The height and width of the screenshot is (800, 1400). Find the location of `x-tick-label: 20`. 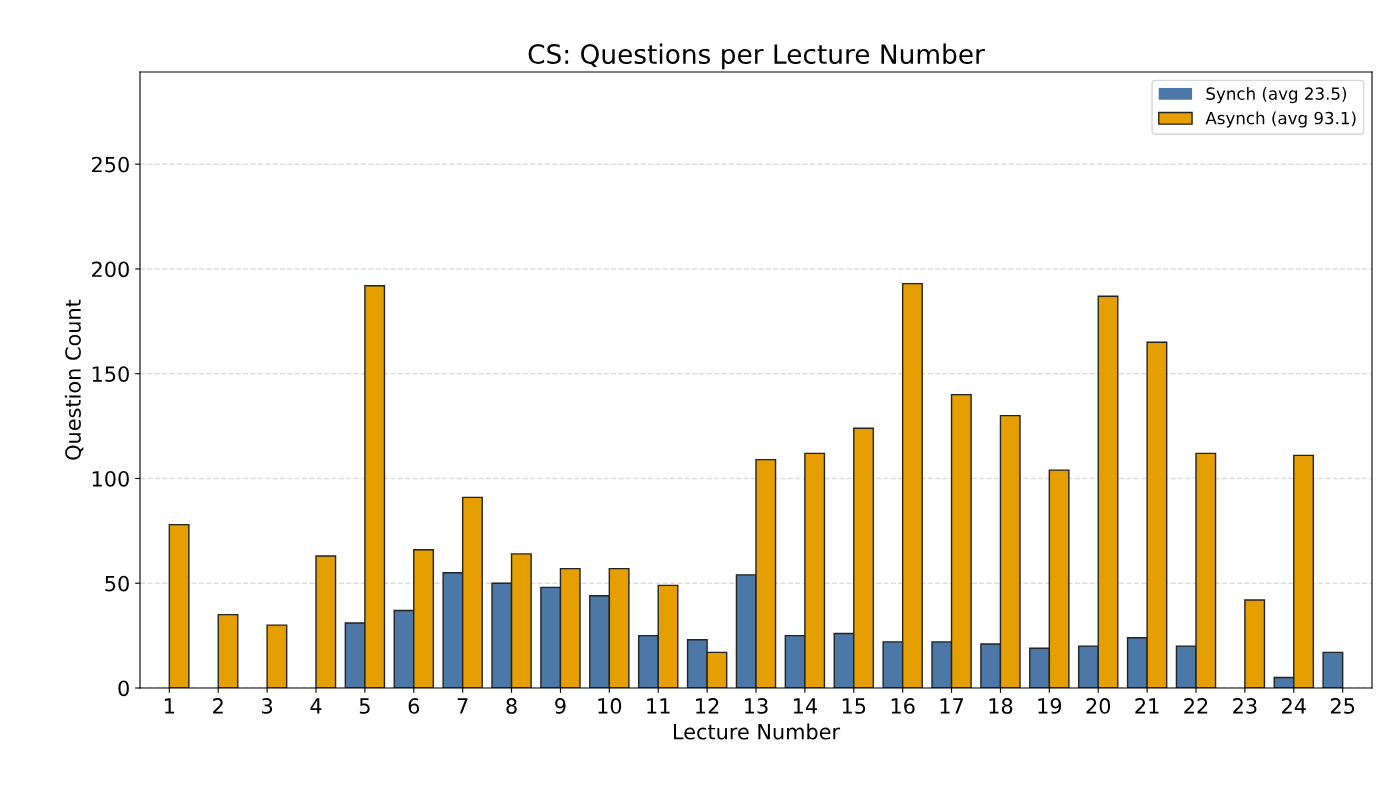

x-tick-label: 20 is located at coordinates (1098, 706).